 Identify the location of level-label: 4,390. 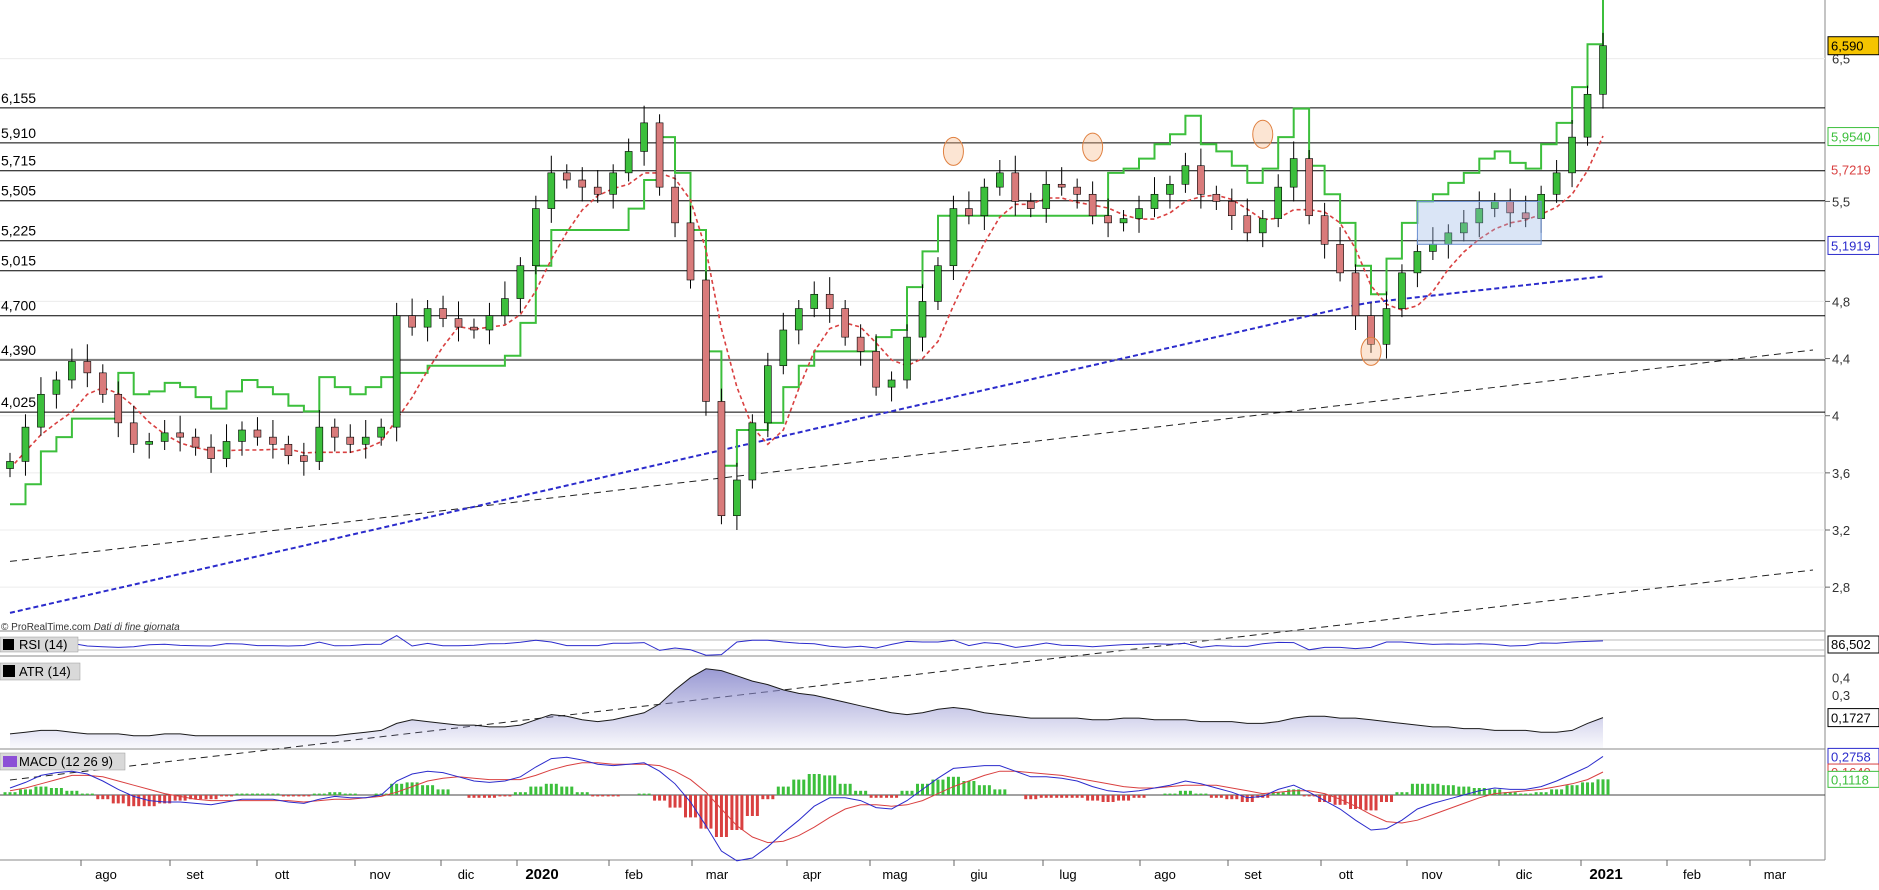
(18, 350).